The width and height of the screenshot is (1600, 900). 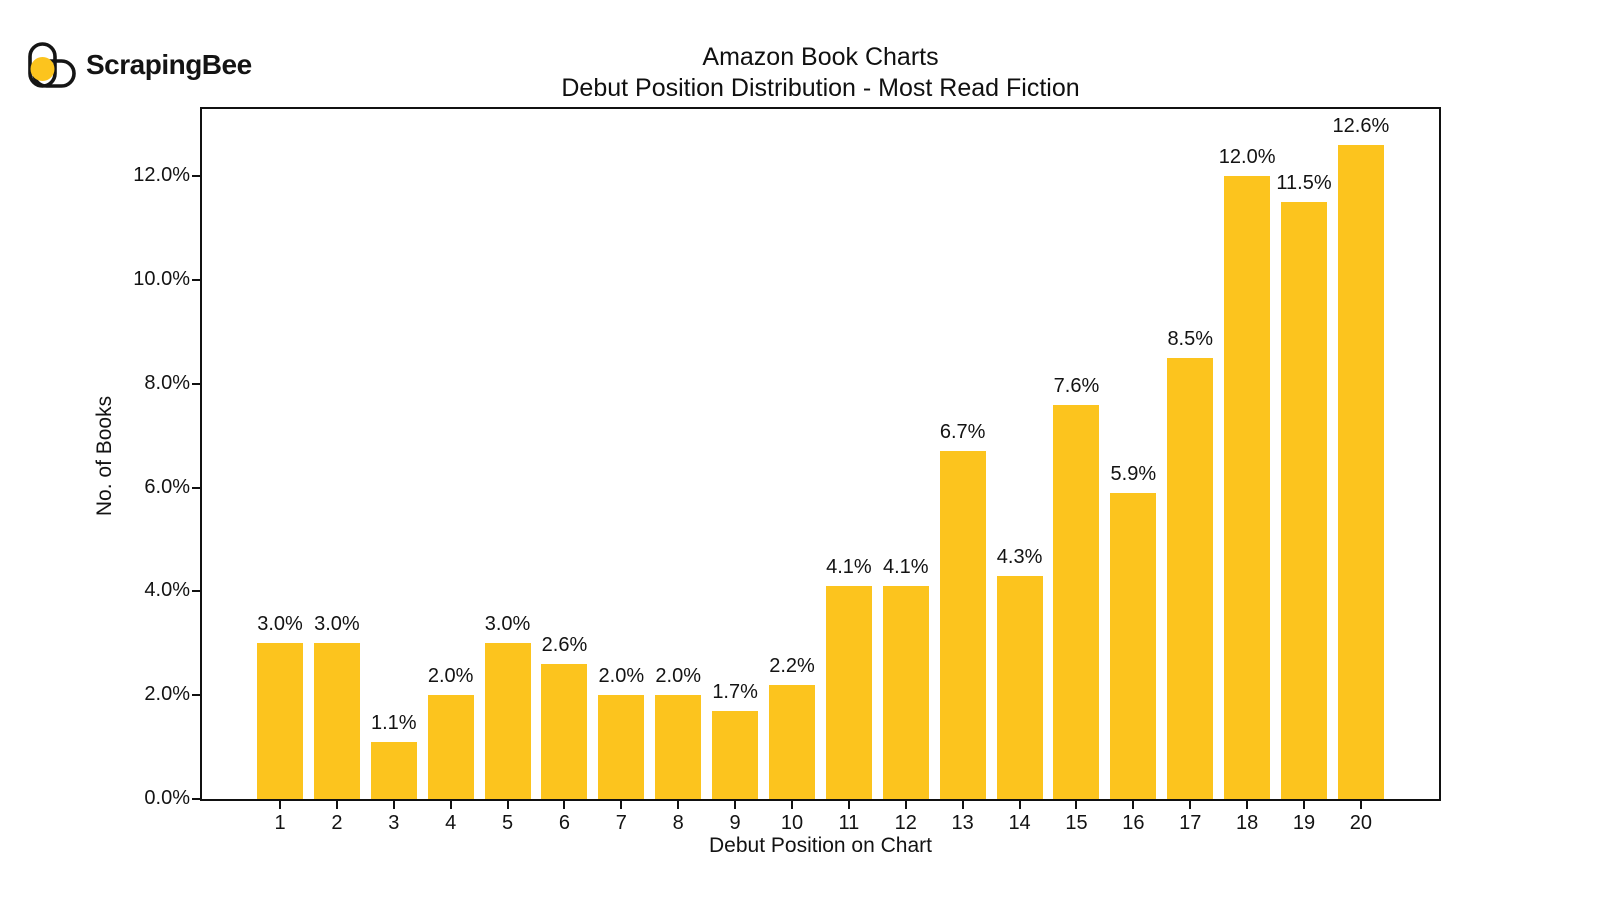 What do you see at coordinates (161, 175) in the screenshot?
I see `y-tick-label: 12.0%` at bounding box center [161, 175].